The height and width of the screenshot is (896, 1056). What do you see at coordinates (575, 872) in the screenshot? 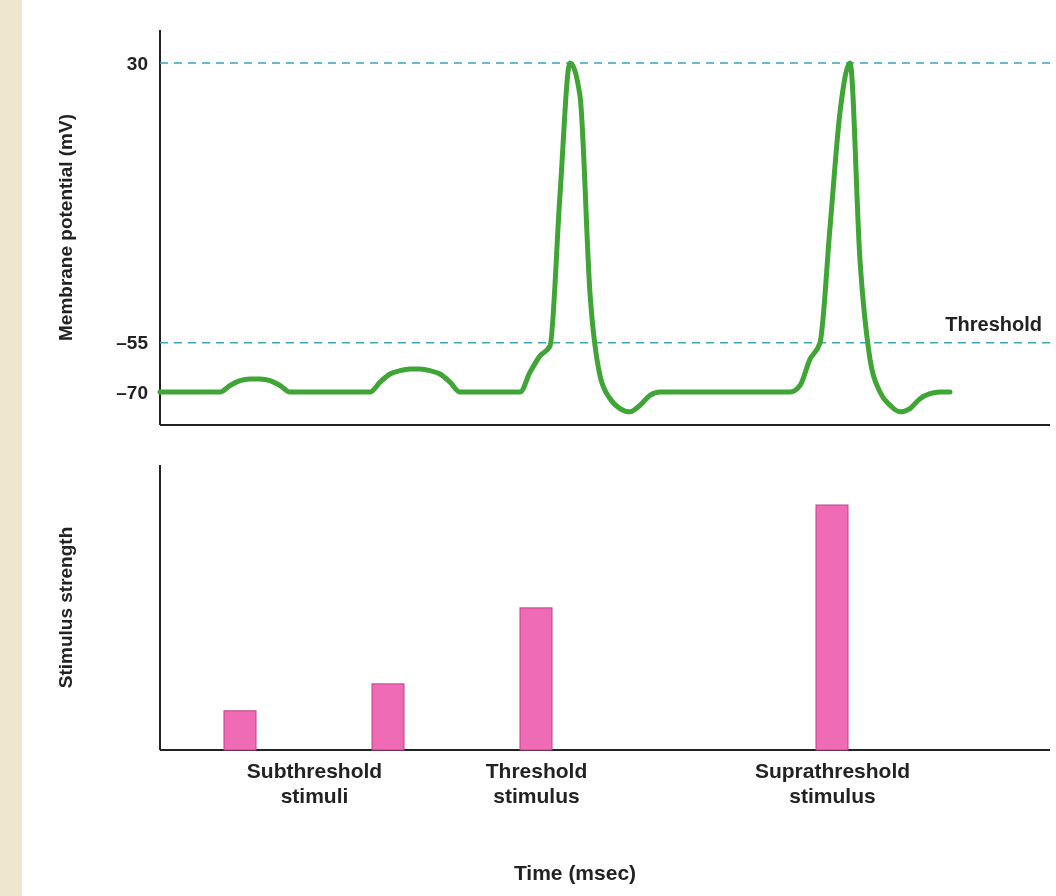
I see `x-axis-title: Time (msec)` at bounding box center [575, 872].